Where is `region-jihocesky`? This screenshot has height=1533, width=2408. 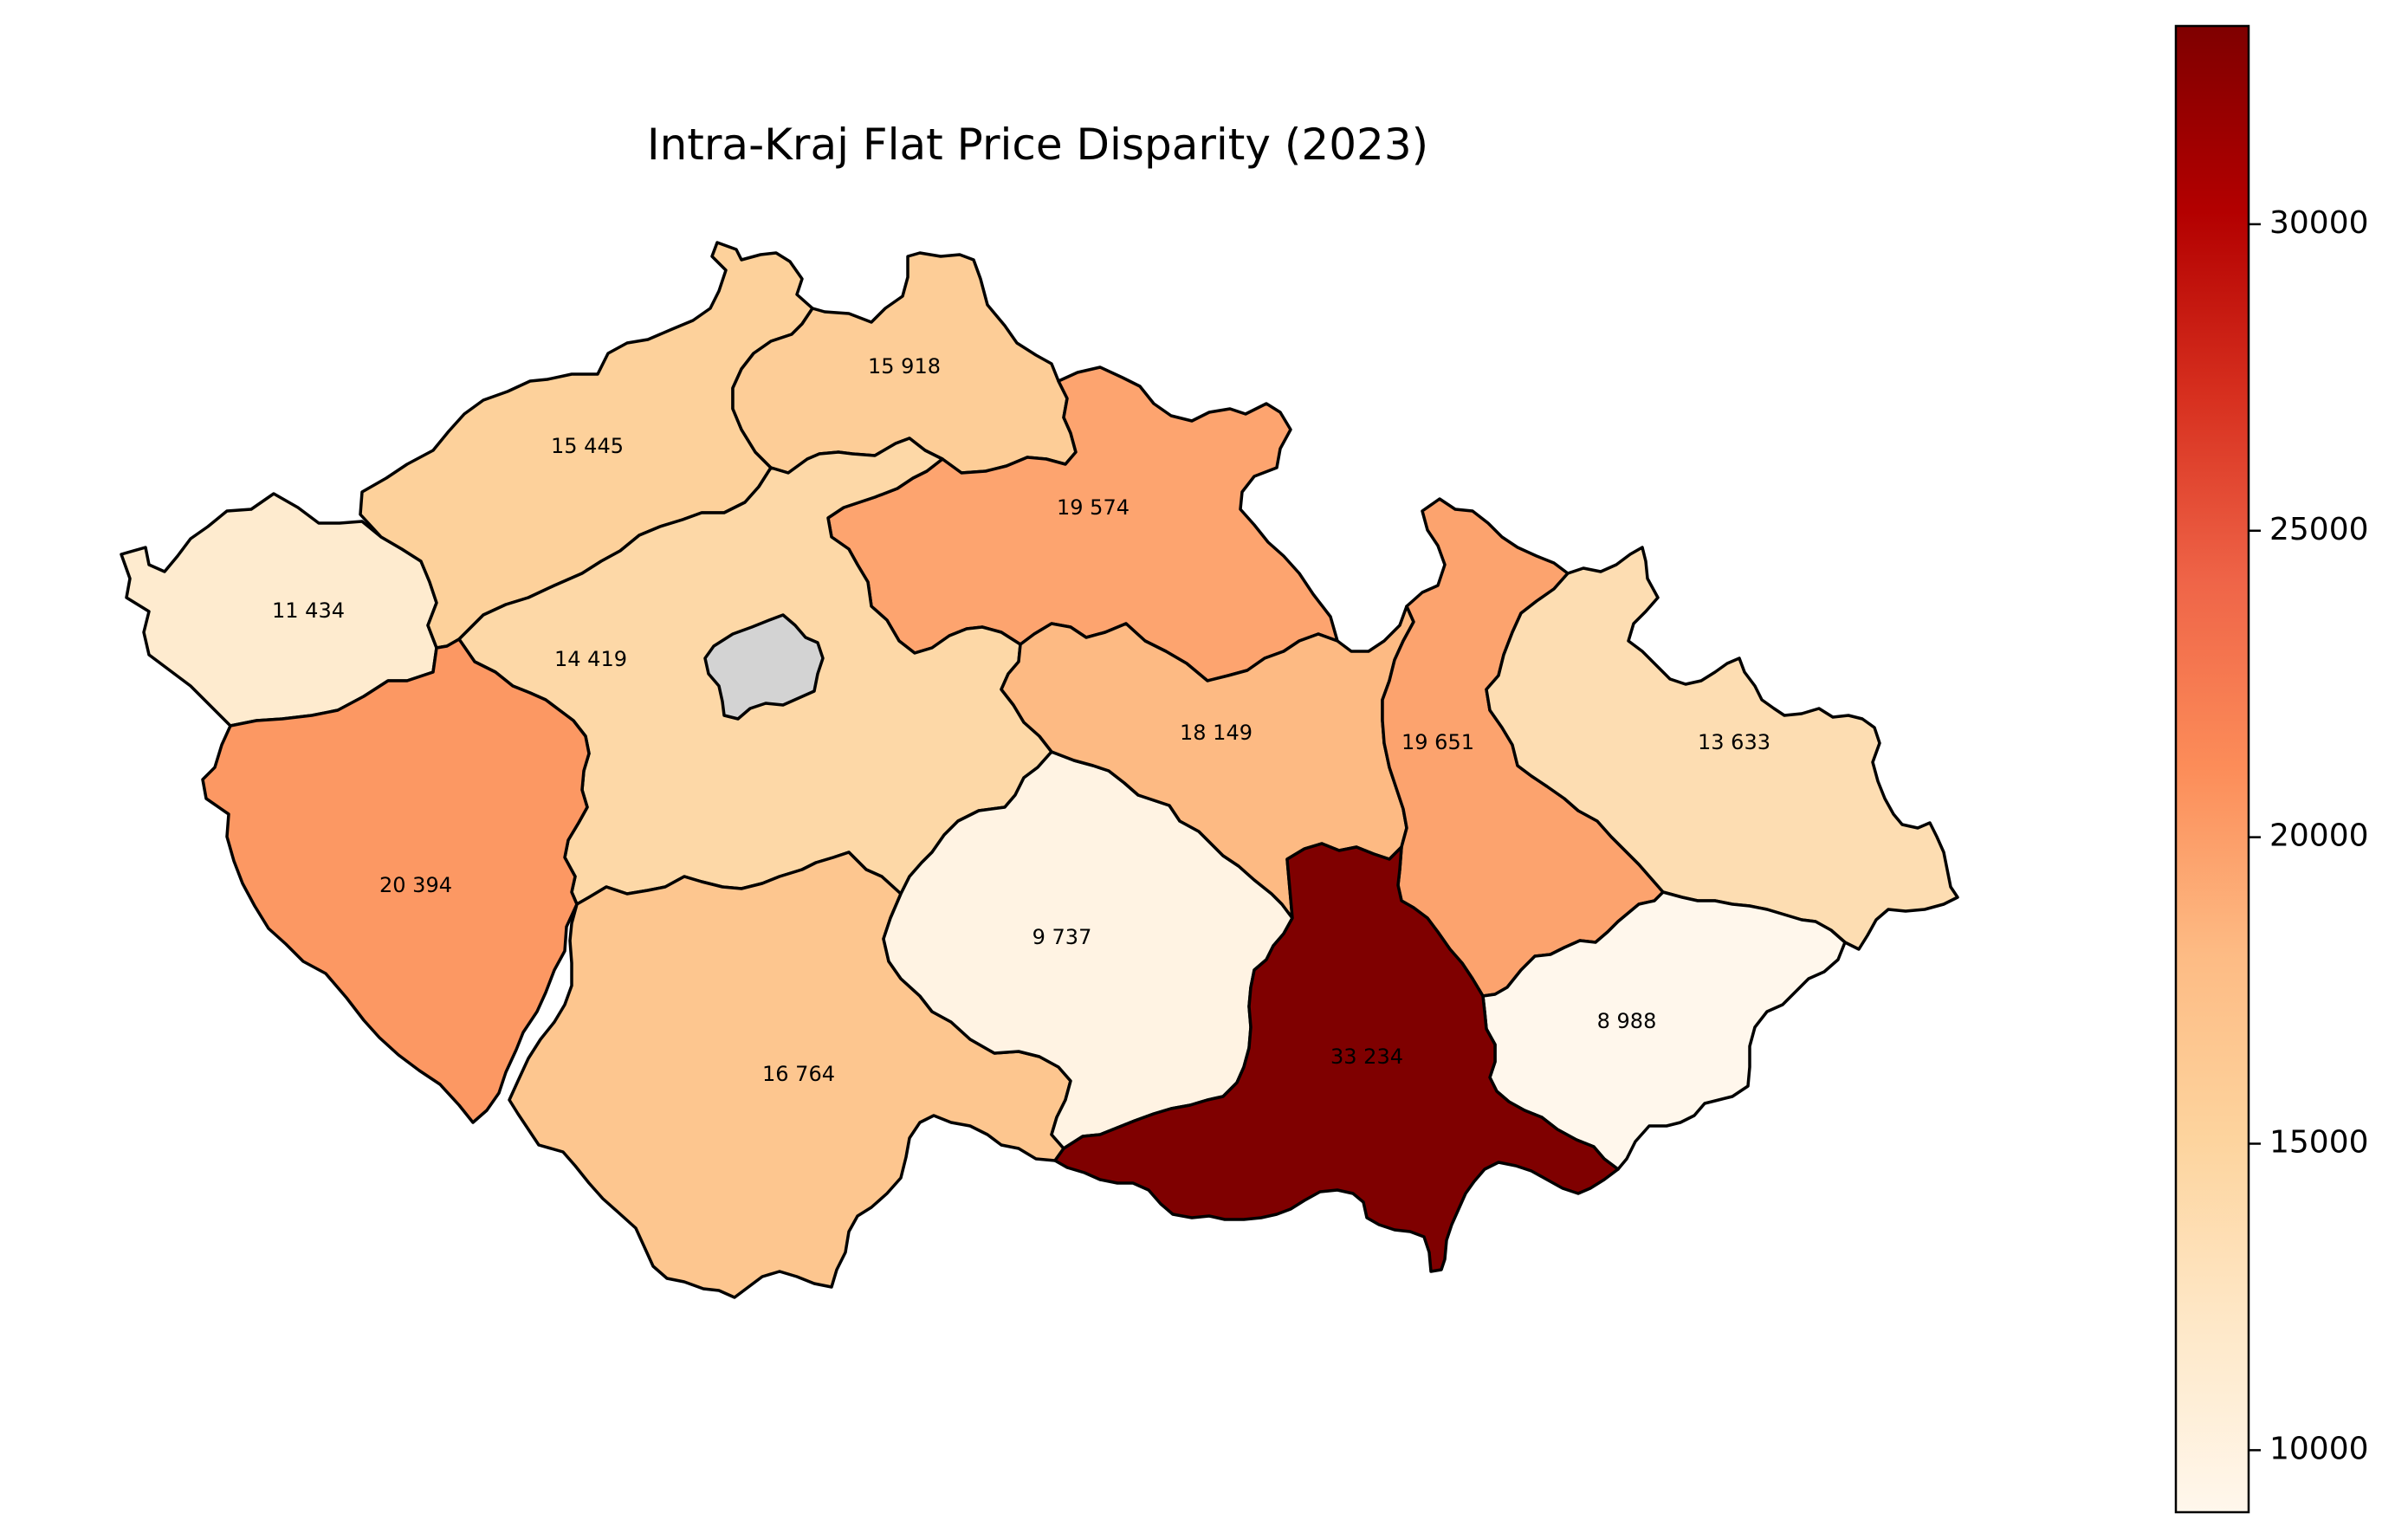
region-jihocesky is located at coordinates (790, 1075).